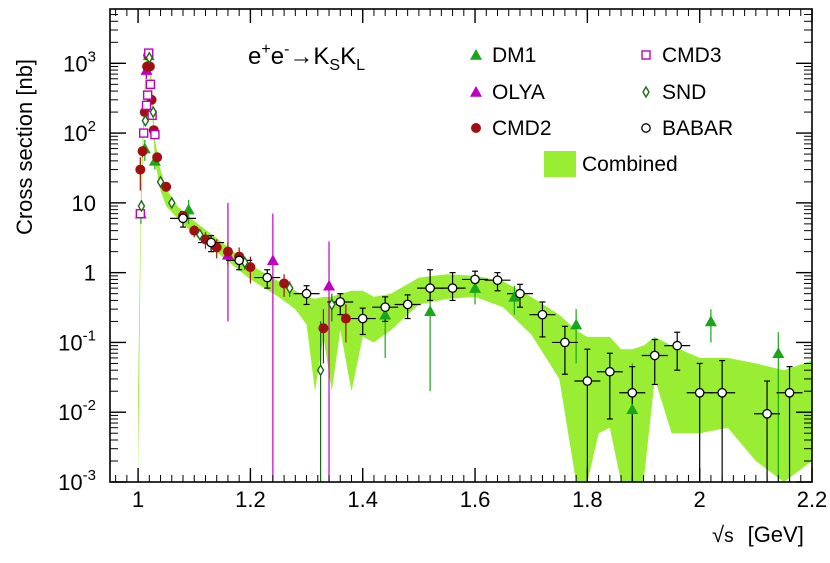 This screenshot has height=563, width=830. I want to click on x-tick-label: 1.4, so click(362, 499).